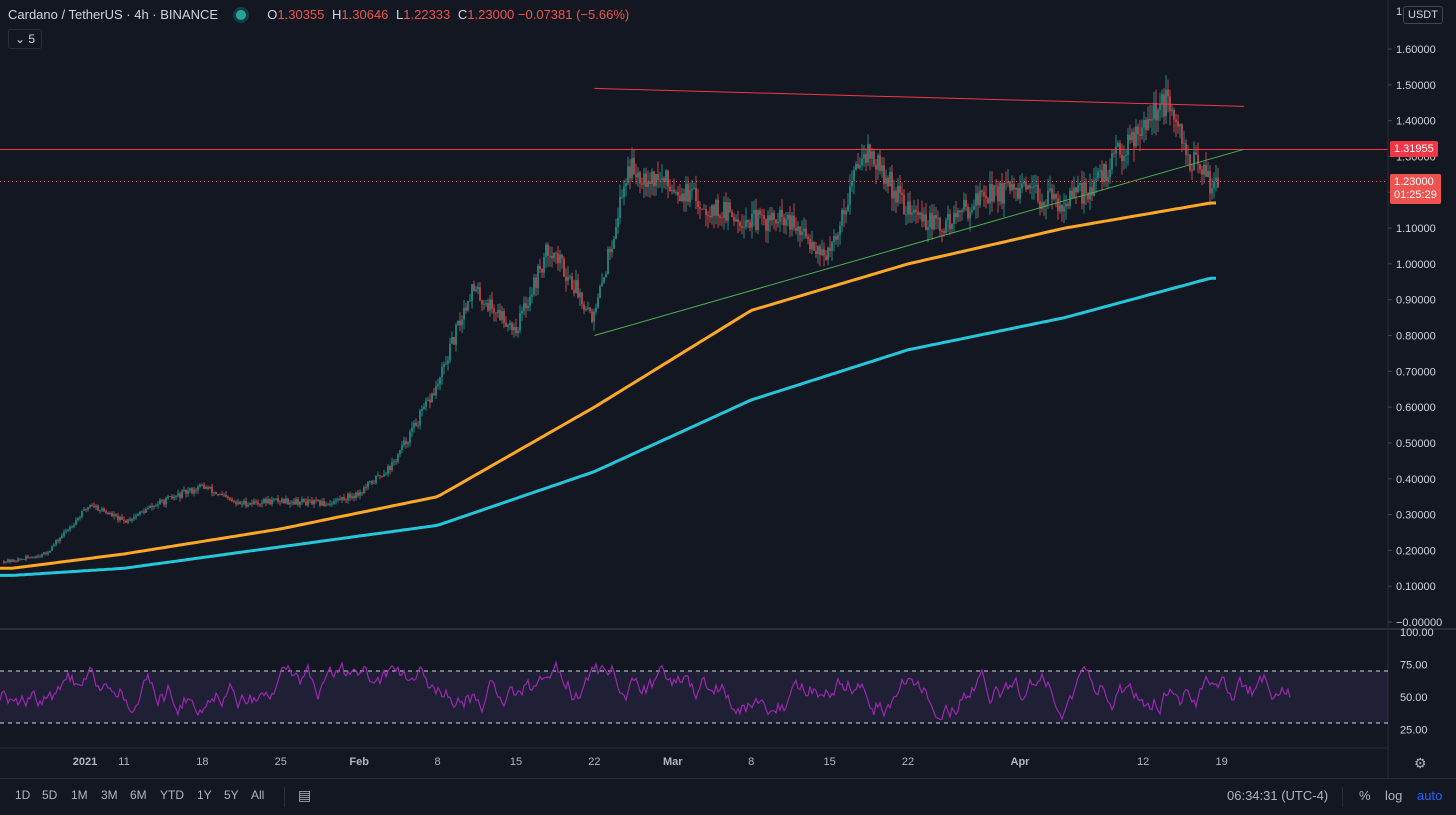 The width and height of the screenshot is (1456, 815). Describe the element at coordinates (172, 795) in the screenshot. I see `range-button-ytd: YTD` at that location.